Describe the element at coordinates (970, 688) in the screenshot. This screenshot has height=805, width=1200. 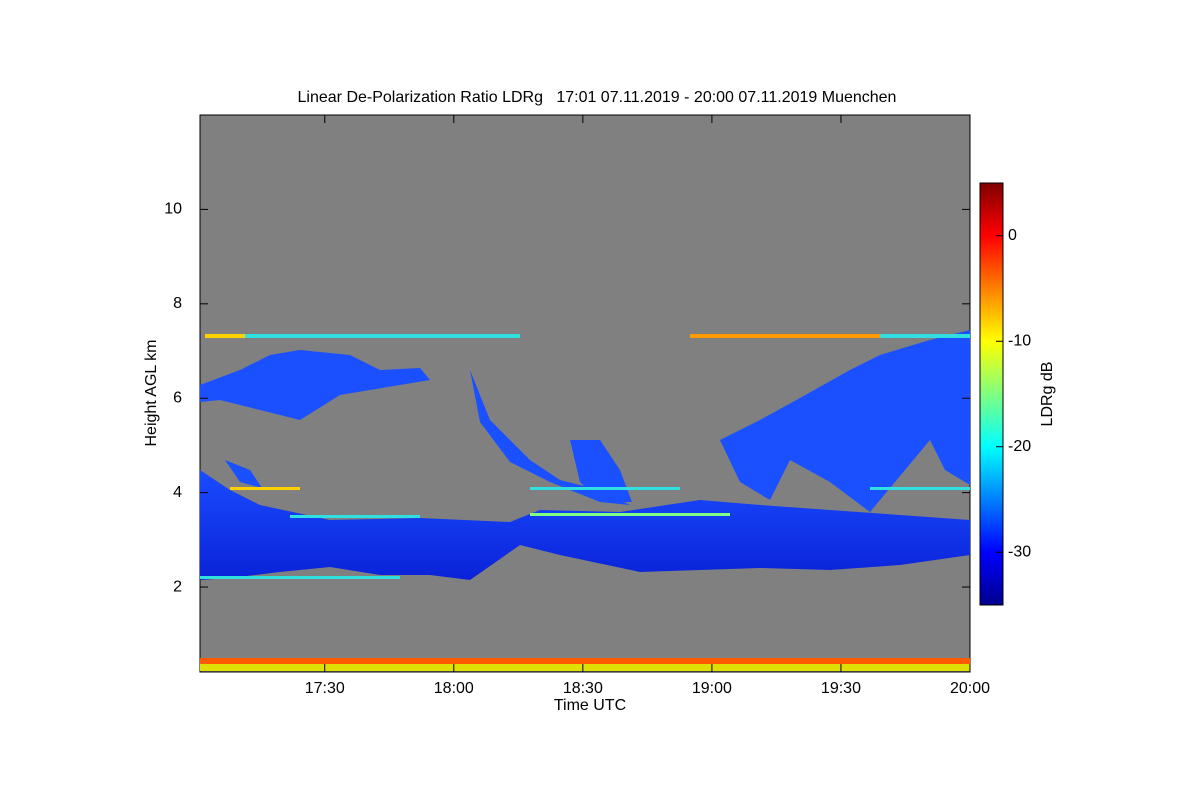
I see `x-tick-label: 20:00` at that location.